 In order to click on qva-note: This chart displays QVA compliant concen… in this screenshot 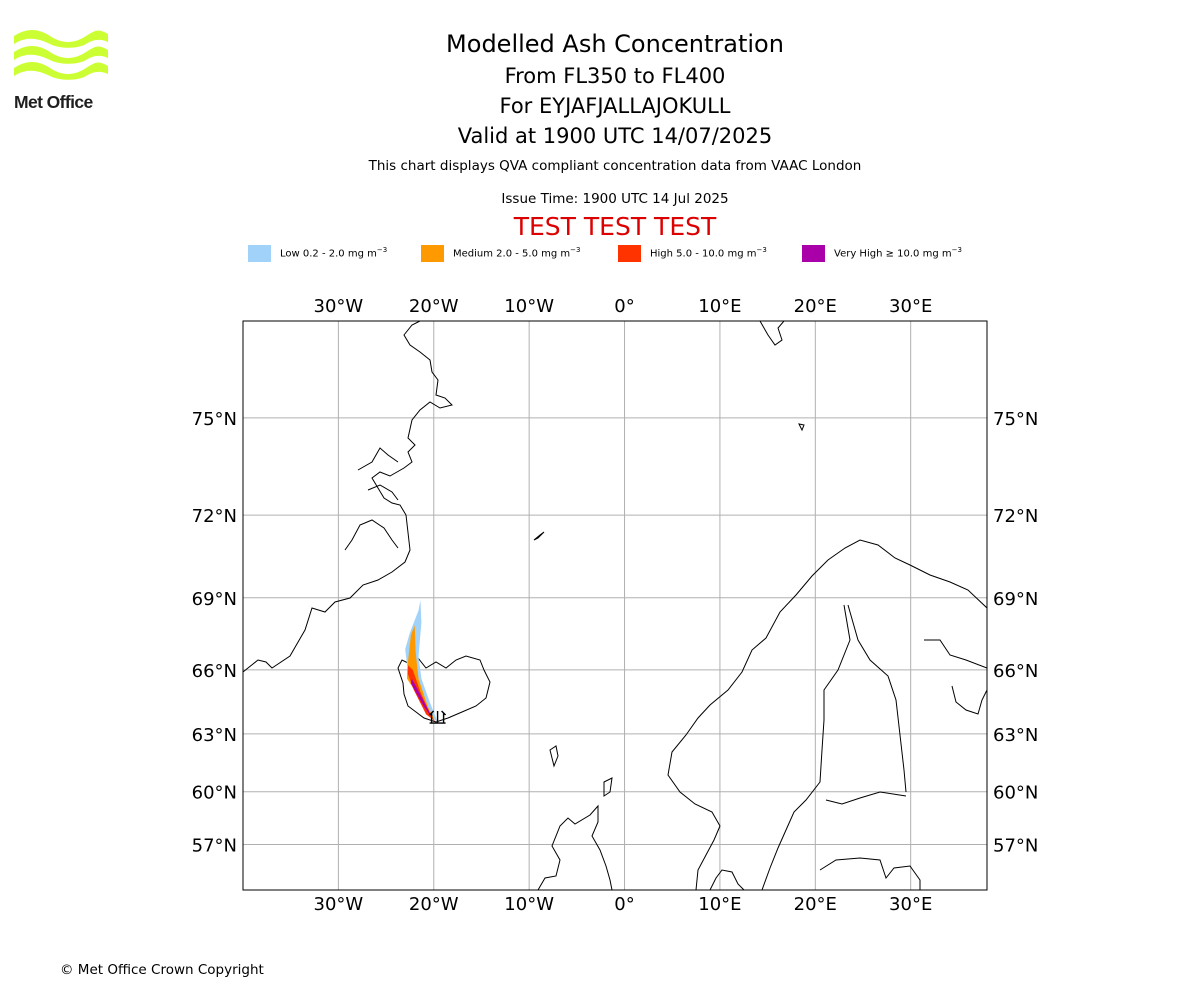, I will do `click(615, 166)`.